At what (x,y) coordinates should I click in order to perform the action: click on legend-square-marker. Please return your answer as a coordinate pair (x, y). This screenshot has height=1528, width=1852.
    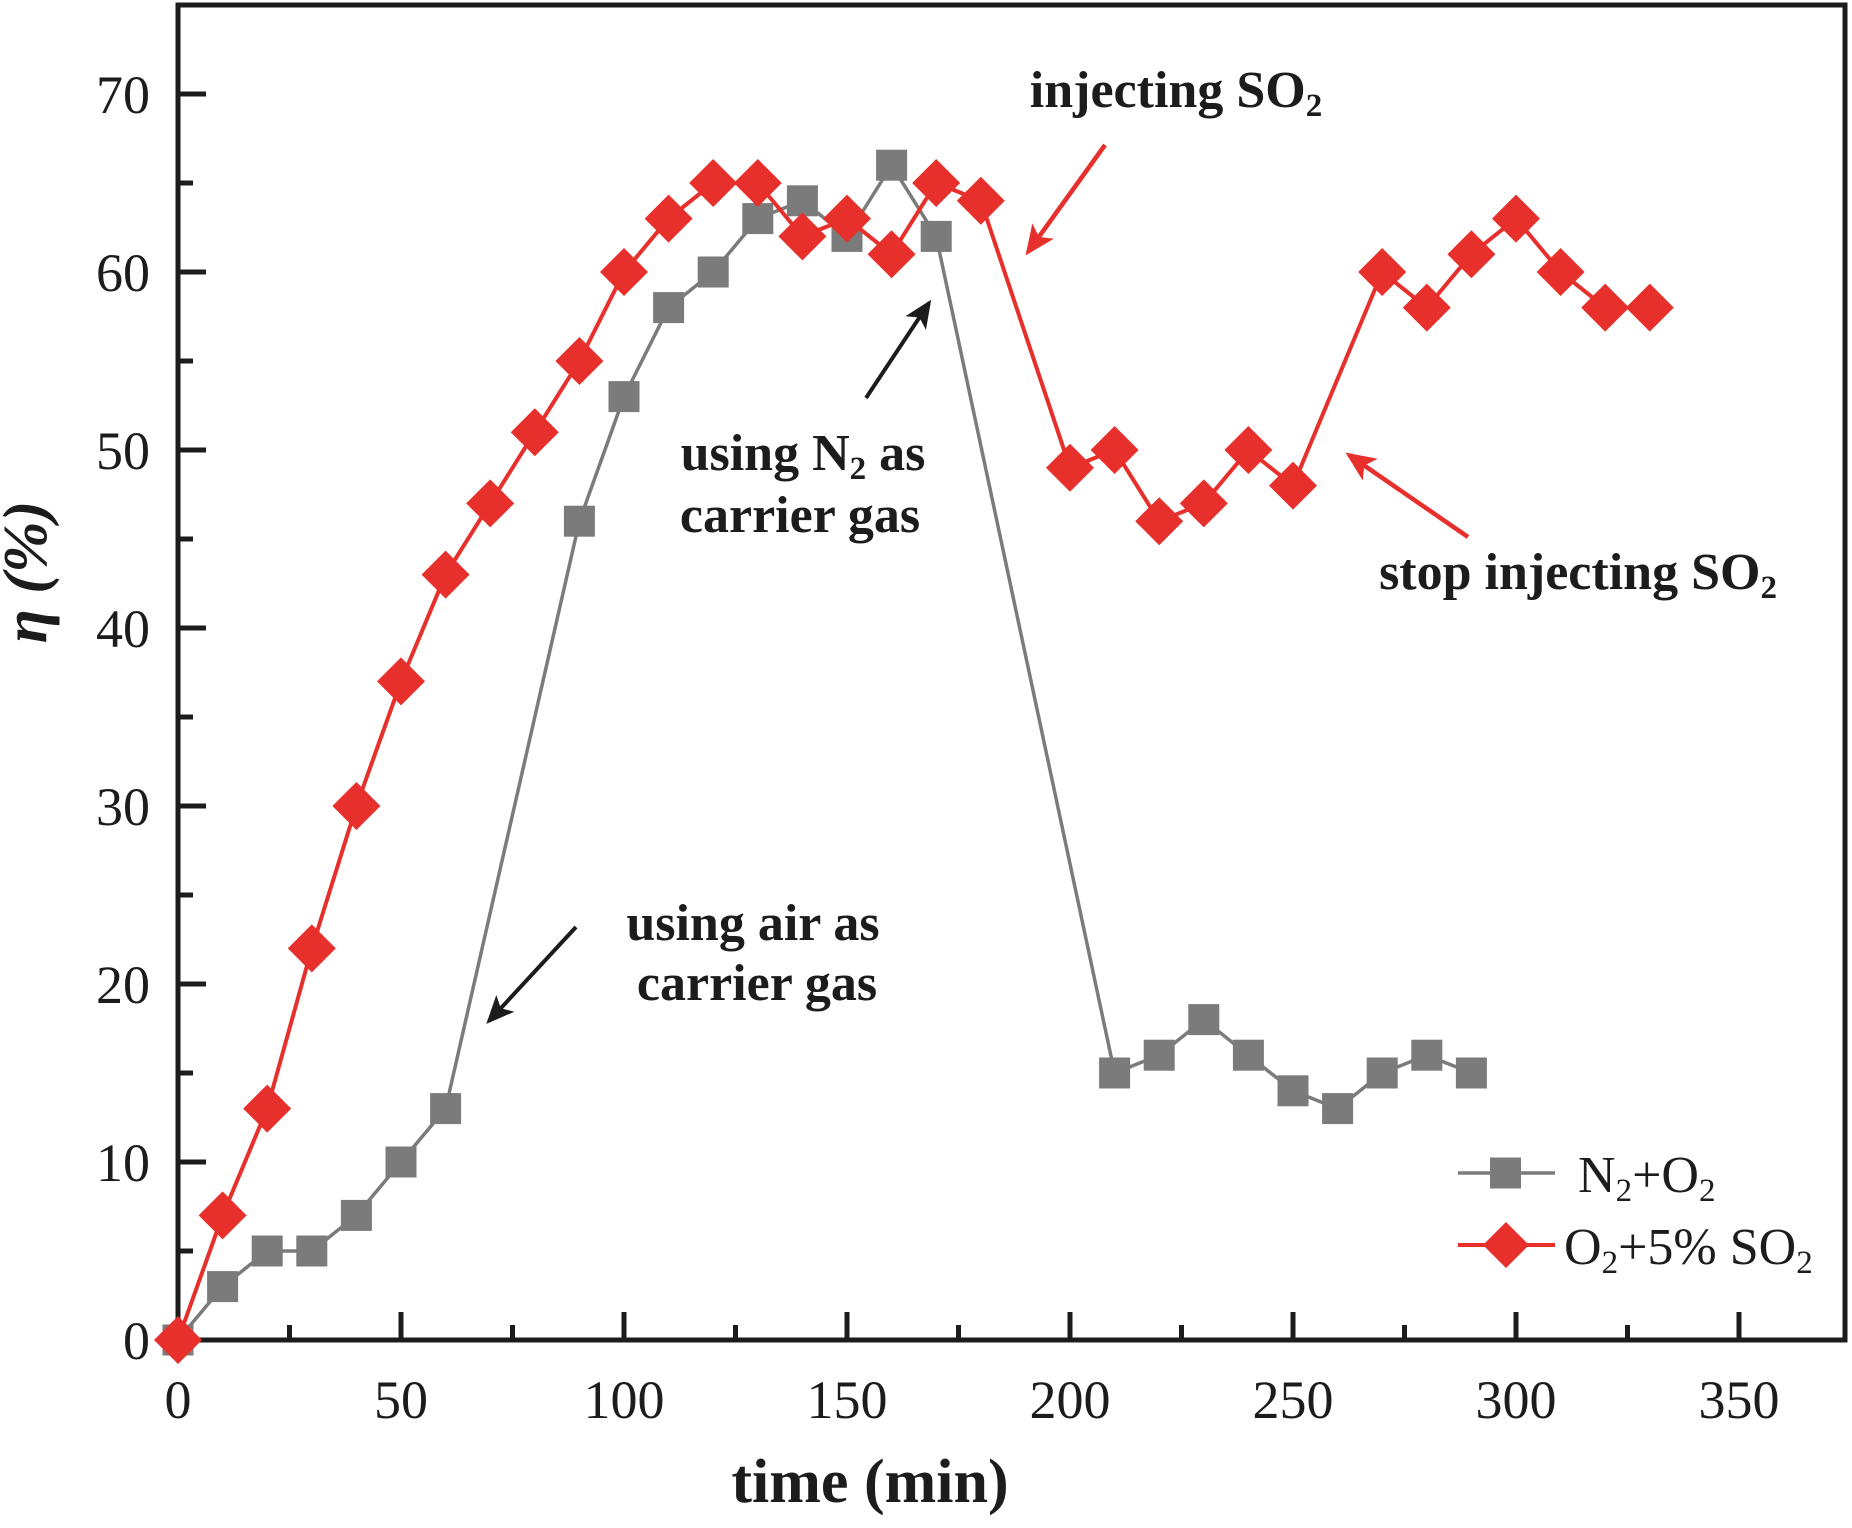
    Looking at the image, I should click on (1505, 1173).